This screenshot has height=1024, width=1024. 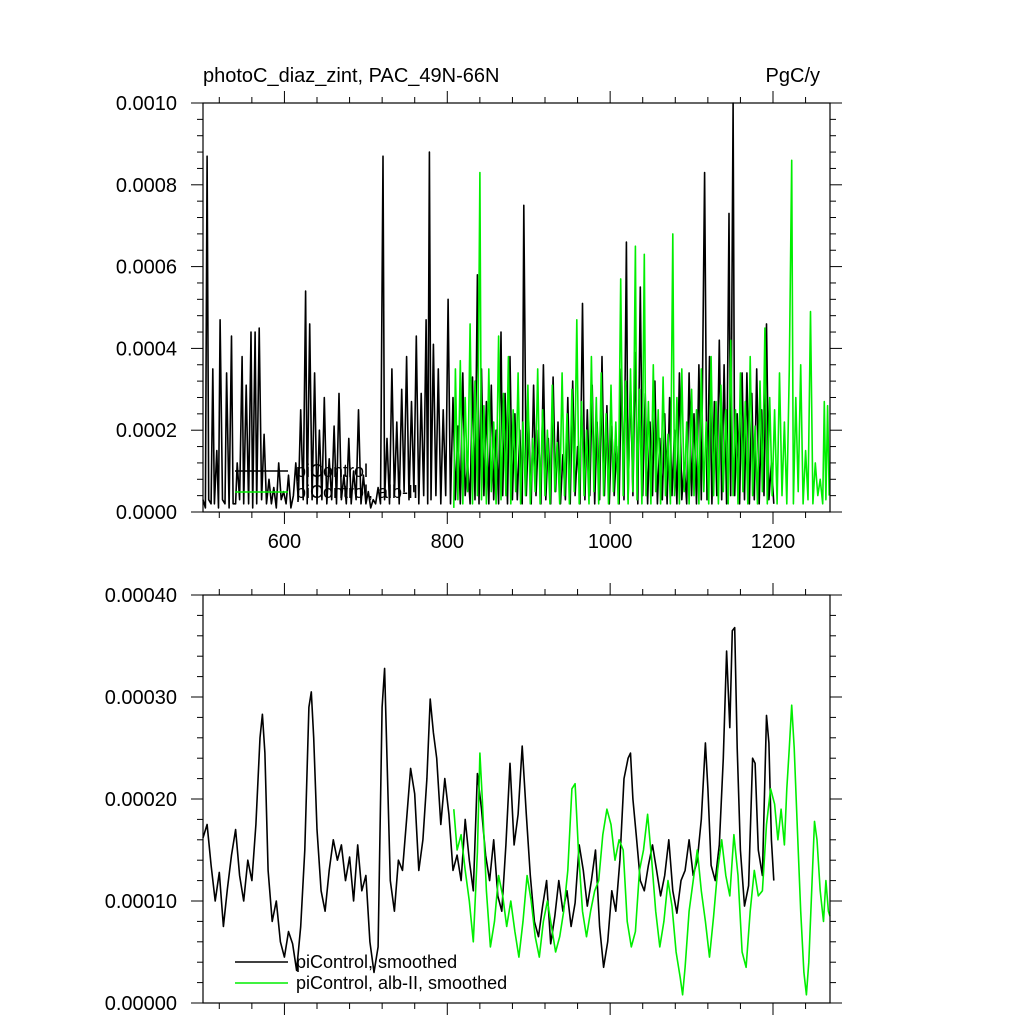 What do you see at coordinates (376, 962) in the screenshot?
I see `bottom-legend-label: piControl, smoothed` at bounding box center [376, 962].